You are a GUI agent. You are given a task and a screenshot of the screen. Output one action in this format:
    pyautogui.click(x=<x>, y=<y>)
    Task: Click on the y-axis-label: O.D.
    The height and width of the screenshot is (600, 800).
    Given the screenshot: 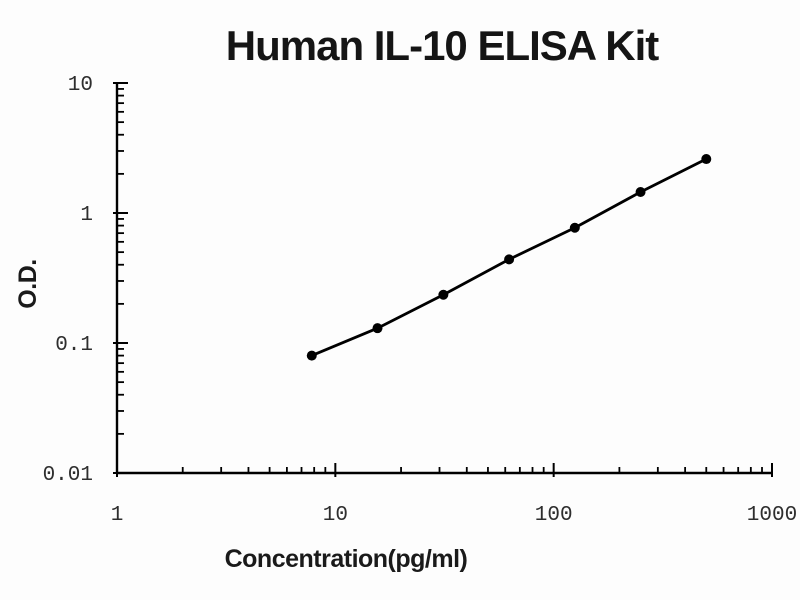 What is the action you would take?
    pyautogui.click(x=28, y=283)
    